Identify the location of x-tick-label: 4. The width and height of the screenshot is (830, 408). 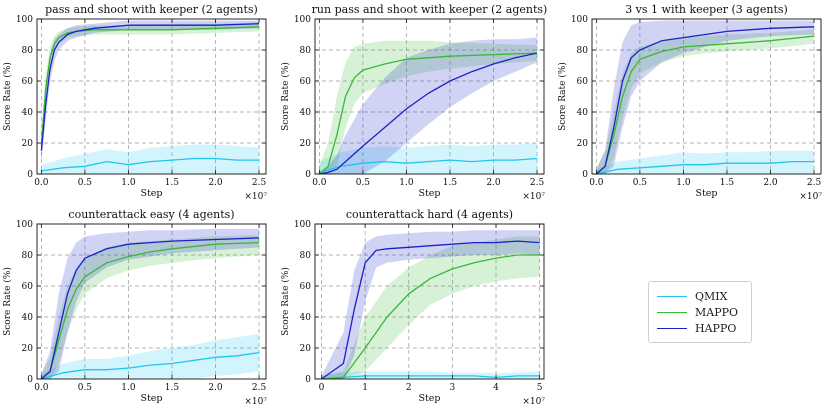
(496, 388).